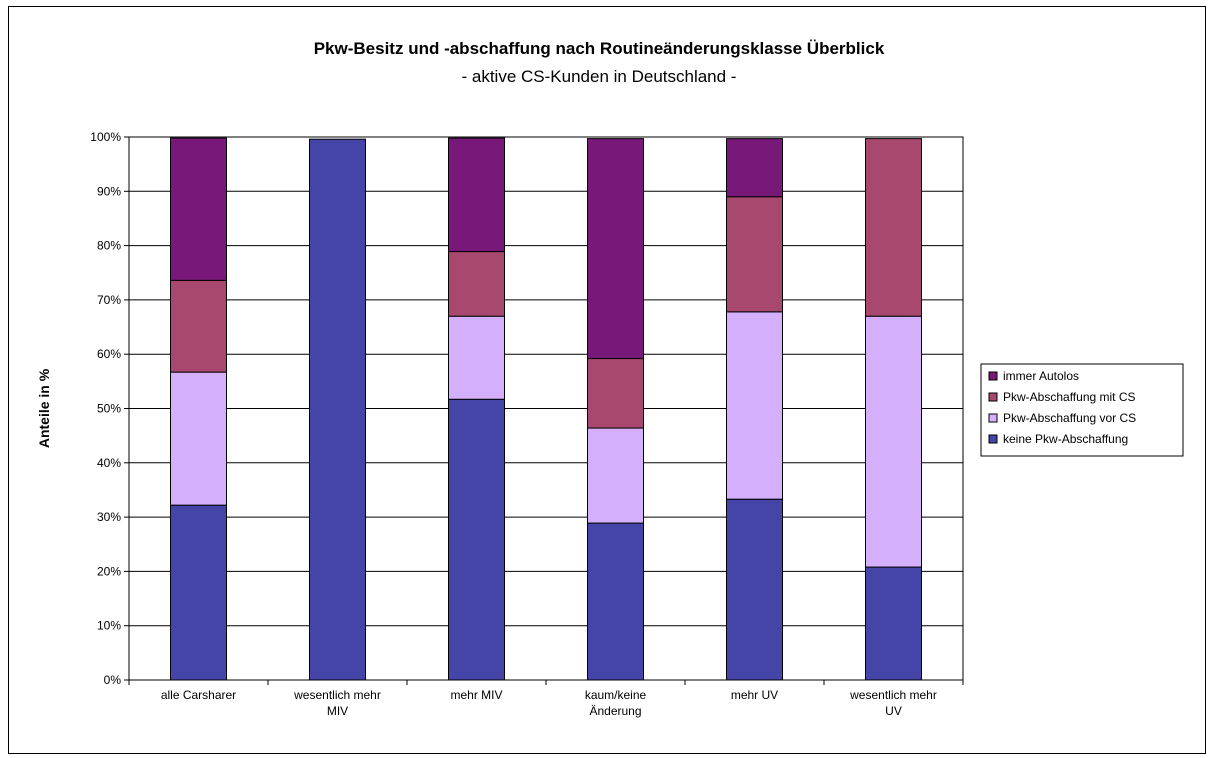 This screenshot has height=758, width=1210. Describe the element at coordinates (1069, 418) in the screenshot. I see `legend-label: Pkw-Abschaffung vor CS` at that location.